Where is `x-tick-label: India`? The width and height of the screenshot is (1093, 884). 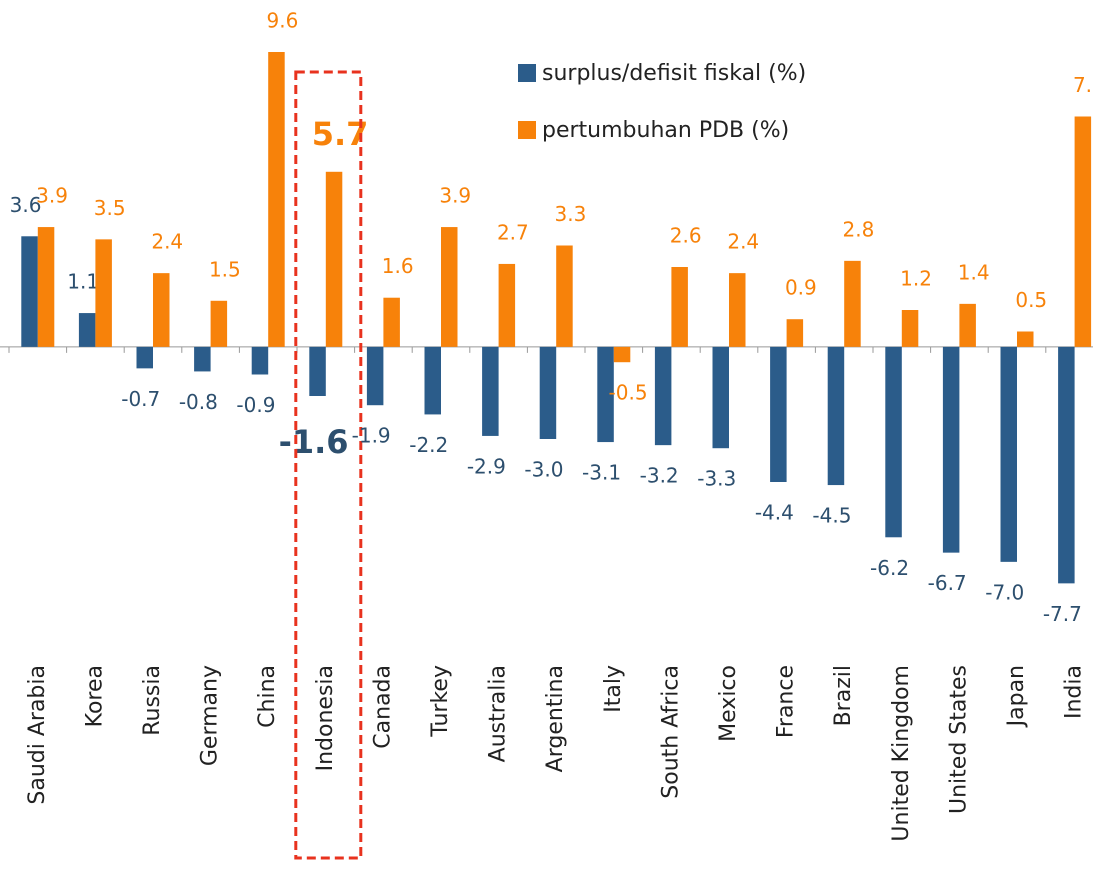
x-tick-label: India is located at coordinates (1074, 692).